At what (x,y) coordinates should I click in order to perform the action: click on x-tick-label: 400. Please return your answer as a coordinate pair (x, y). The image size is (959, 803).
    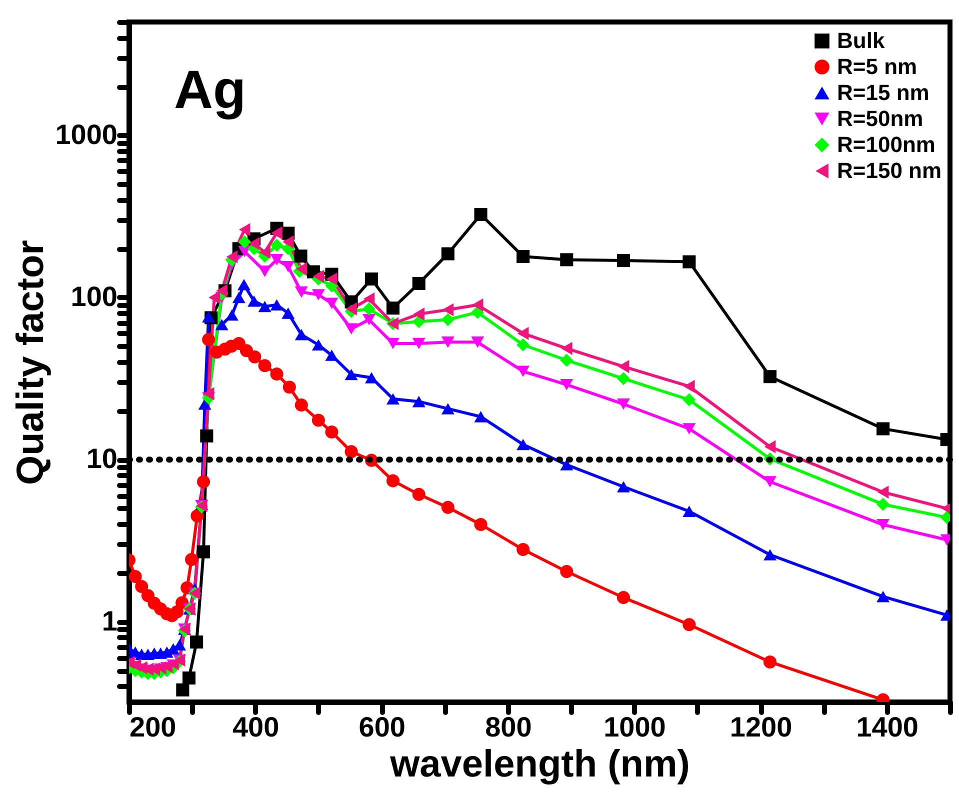
    Looking at the image, I should click on (256, 727).